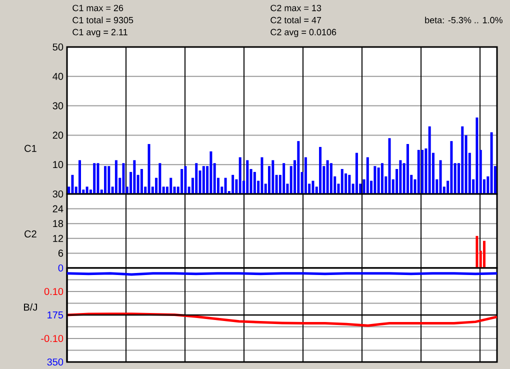 The image size is (510, 369). Describe the element at coordinates (30, 307) in the screenshot. I see `y-axis-title: B/J` at that location.